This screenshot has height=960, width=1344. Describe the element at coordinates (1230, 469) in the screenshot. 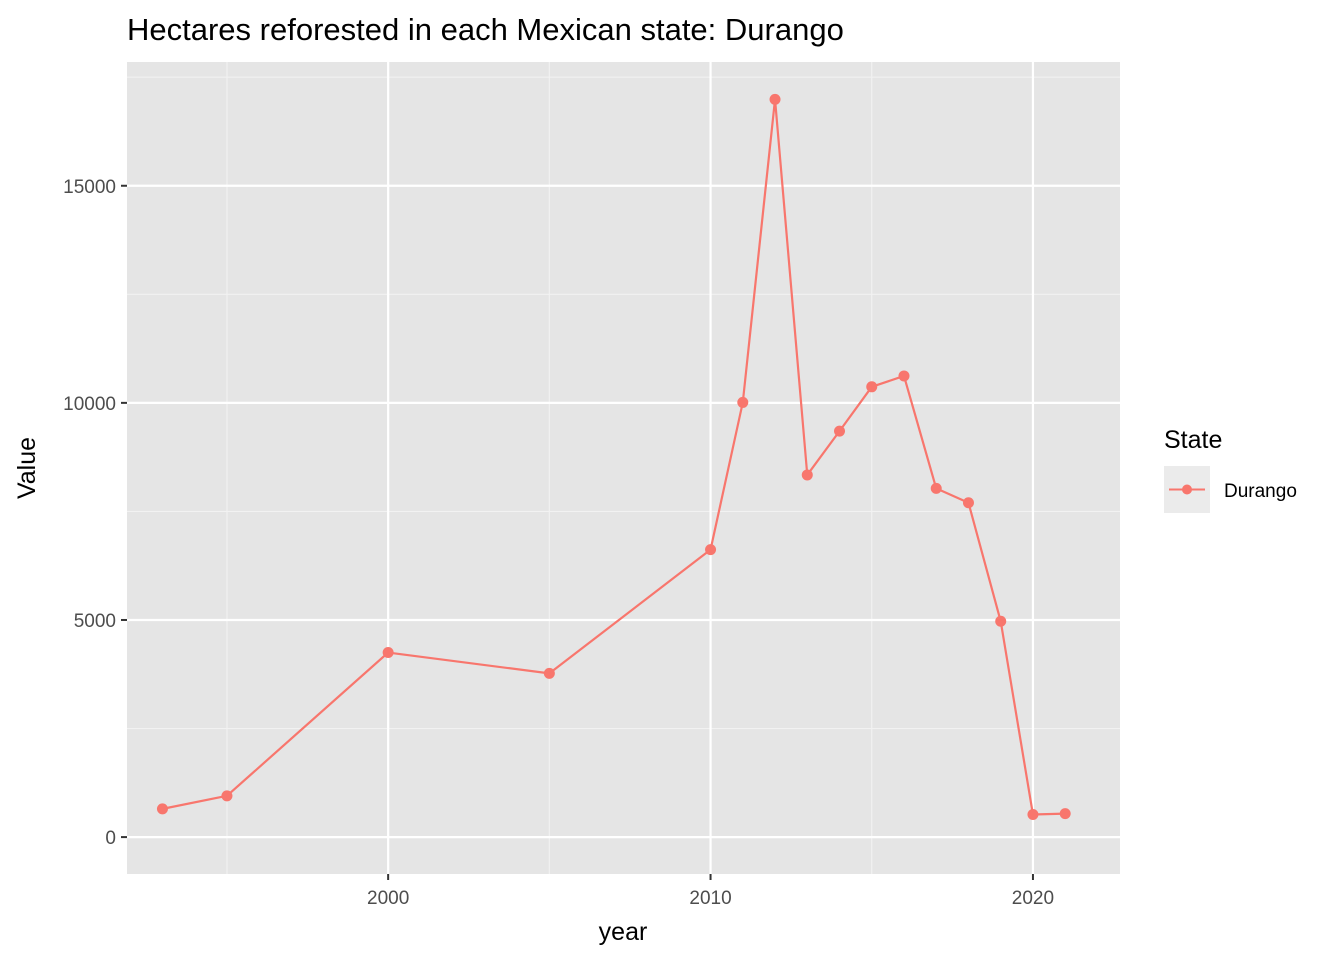

I see `legend: State Durango` at that location.